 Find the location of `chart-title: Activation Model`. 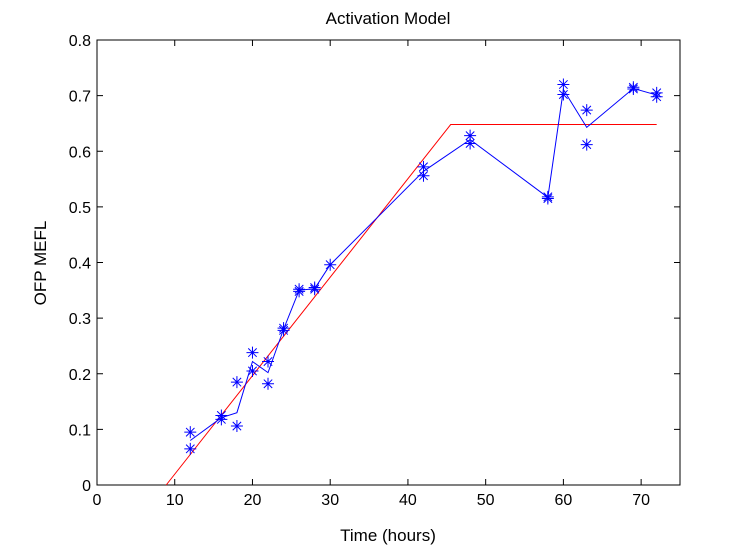

chart-title: Activation Model is located at coordinates (388, 18).